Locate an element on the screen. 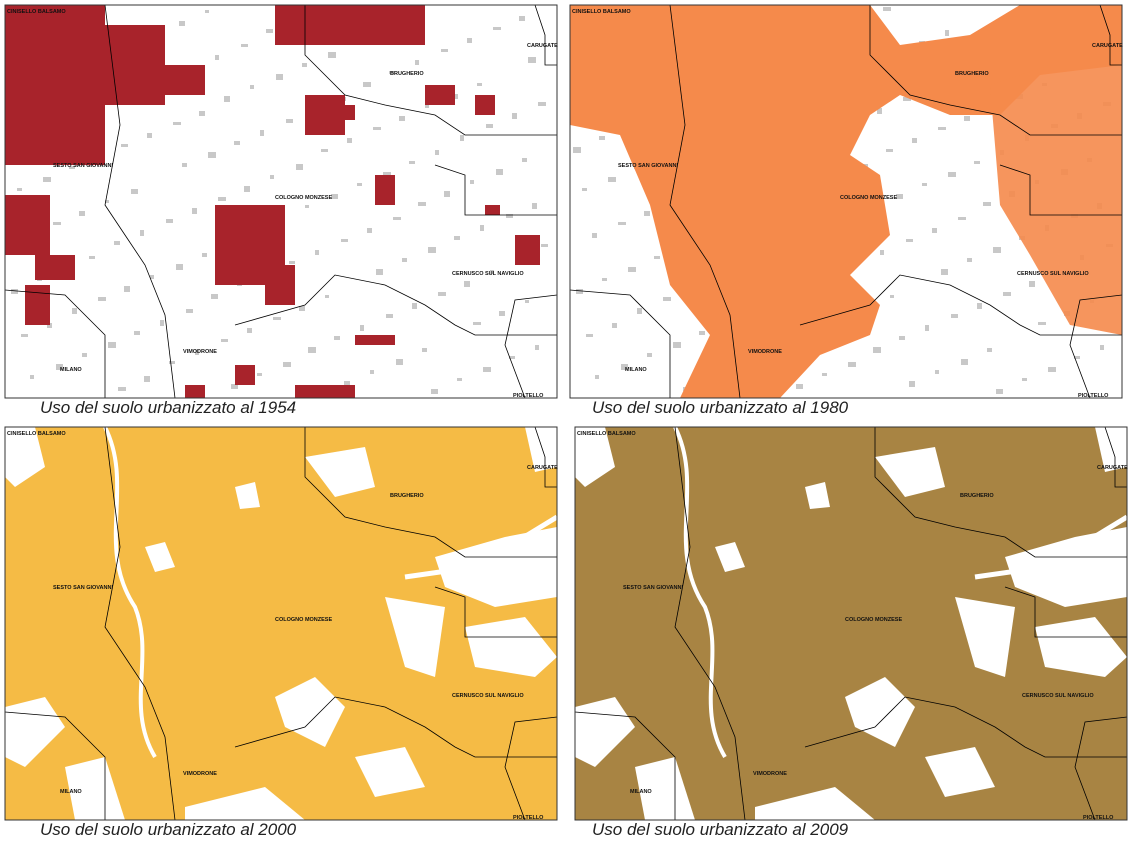 The height and width of the screenshot is (851, 1131). place-label: PIOLTELLO is located at coordinates (528, 396).